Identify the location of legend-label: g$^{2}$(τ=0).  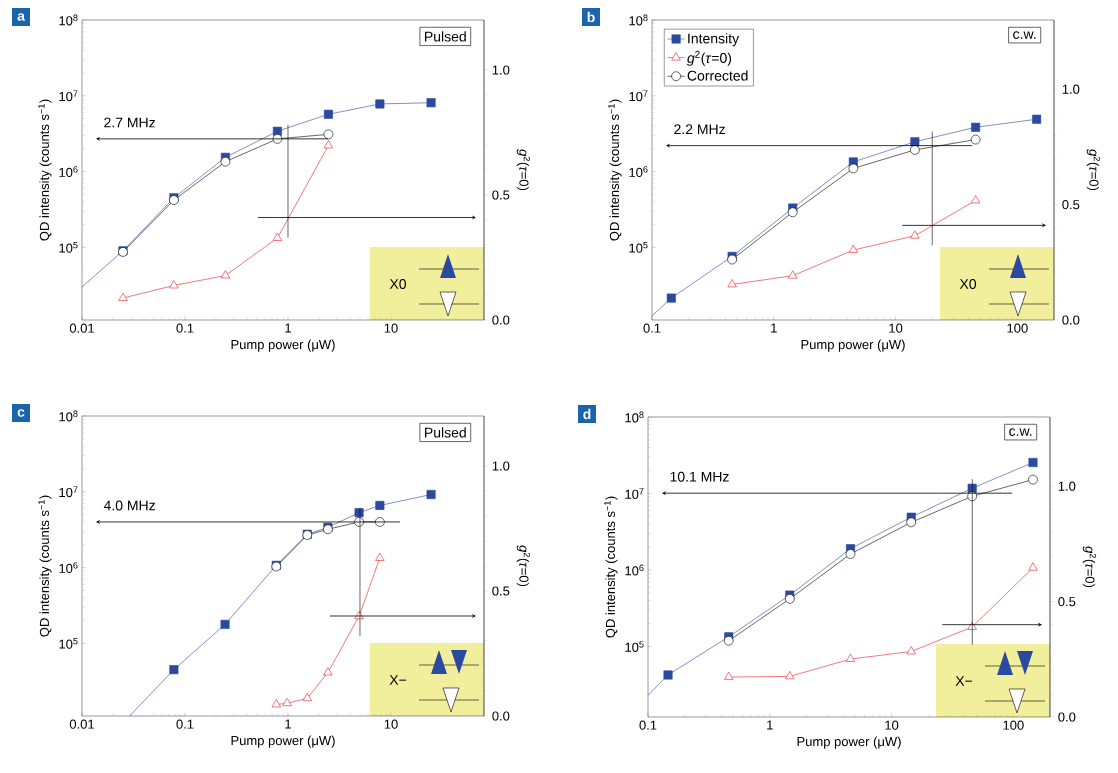
(709, 58).